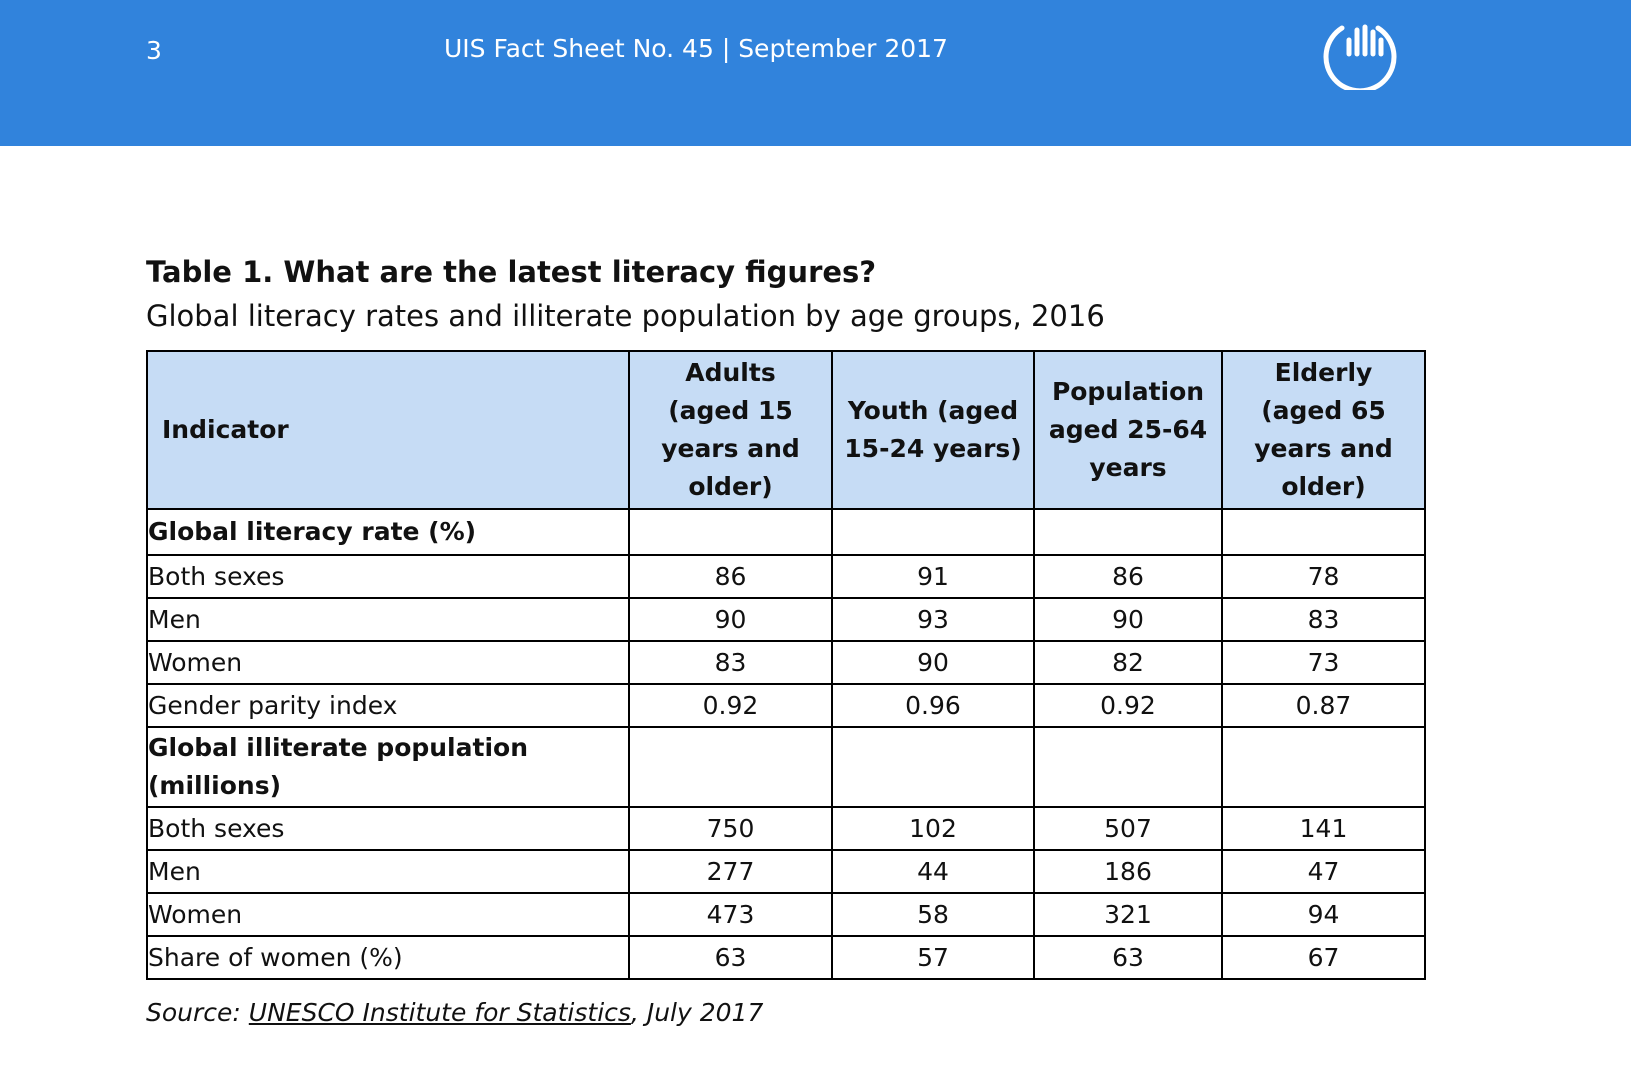 The height and width of the screenshot is (1092, 1631). What do you see at coordinates (730, 828) in the screenshot?
I see `cell-value: 750` at bounding box center [730, 828].